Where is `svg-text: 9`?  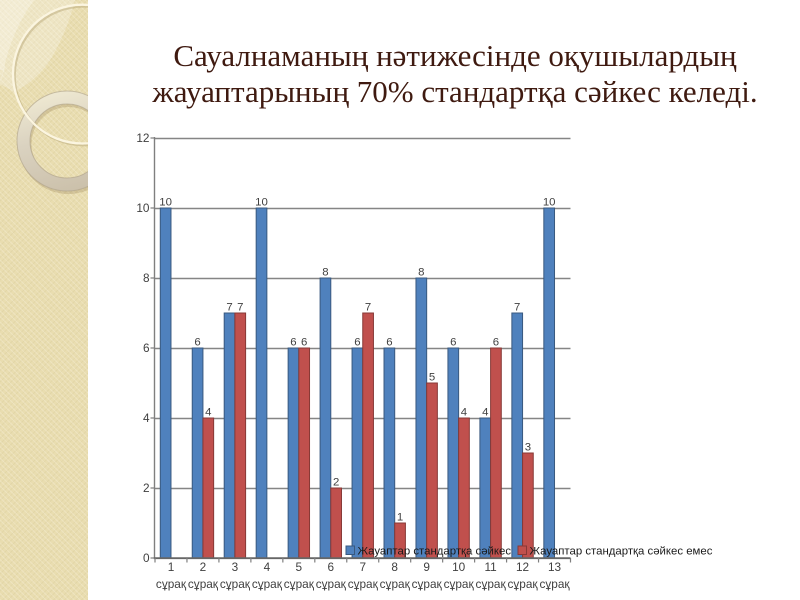 svg-text: 9 is located at coordinates (426, 567).